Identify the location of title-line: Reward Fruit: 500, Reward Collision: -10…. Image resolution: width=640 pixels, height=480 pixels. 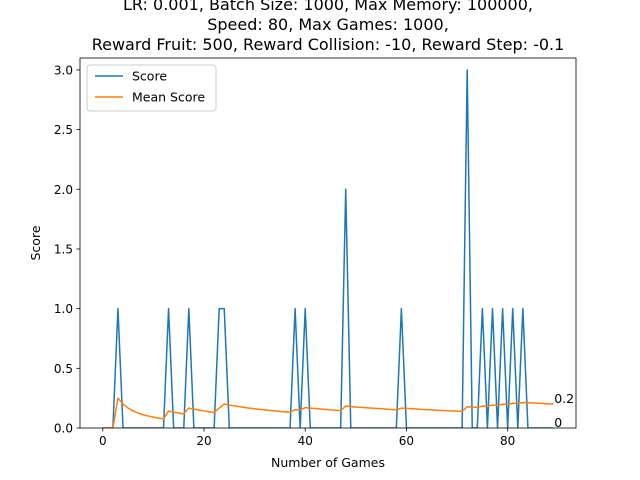
(328, 44).